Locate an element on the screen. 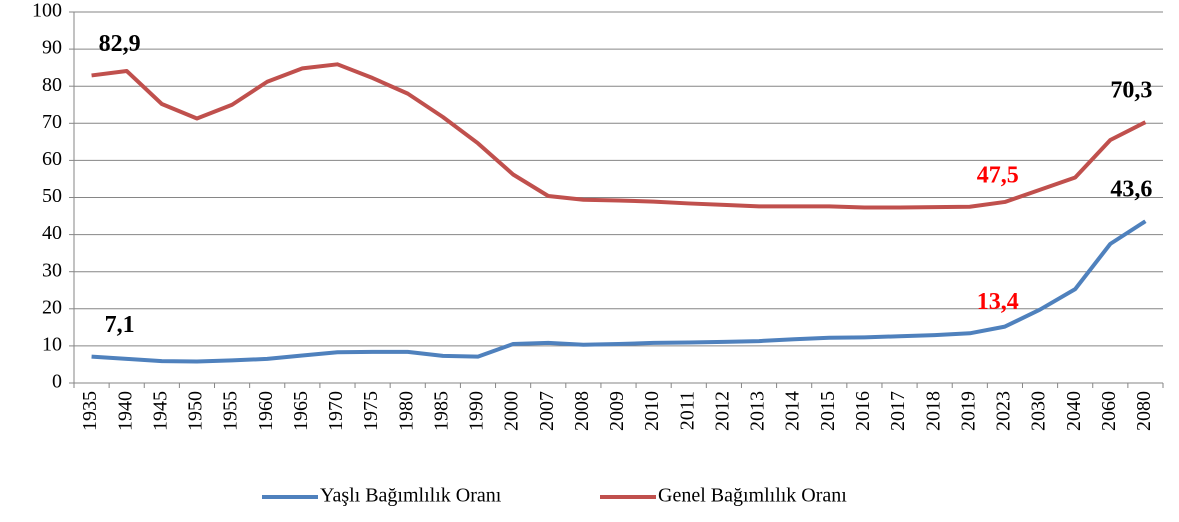 This screenshot has width=1179, height=522. x-tick-label: 2014 is located at coordinates (793, 411).